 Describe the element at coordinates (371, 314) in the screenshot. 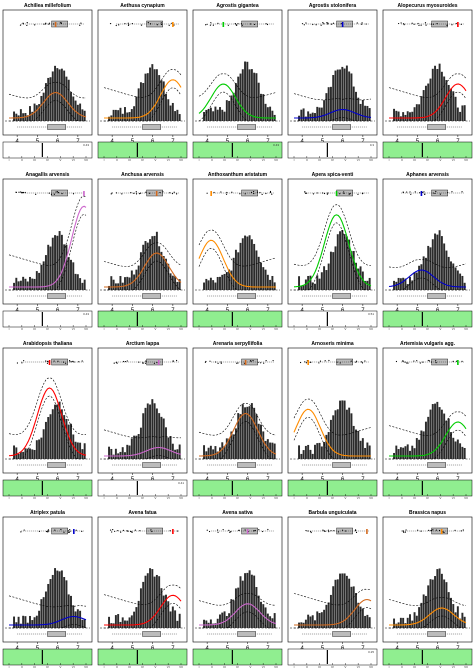

I see `strip-value: 0.51` at that location.